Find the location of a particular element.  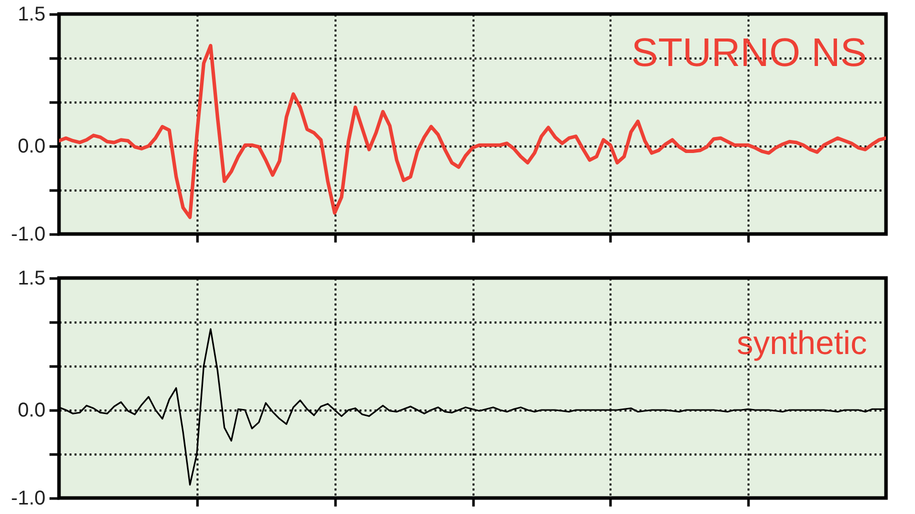

annotation: STURNO NS is located at coordinates (749, 53).